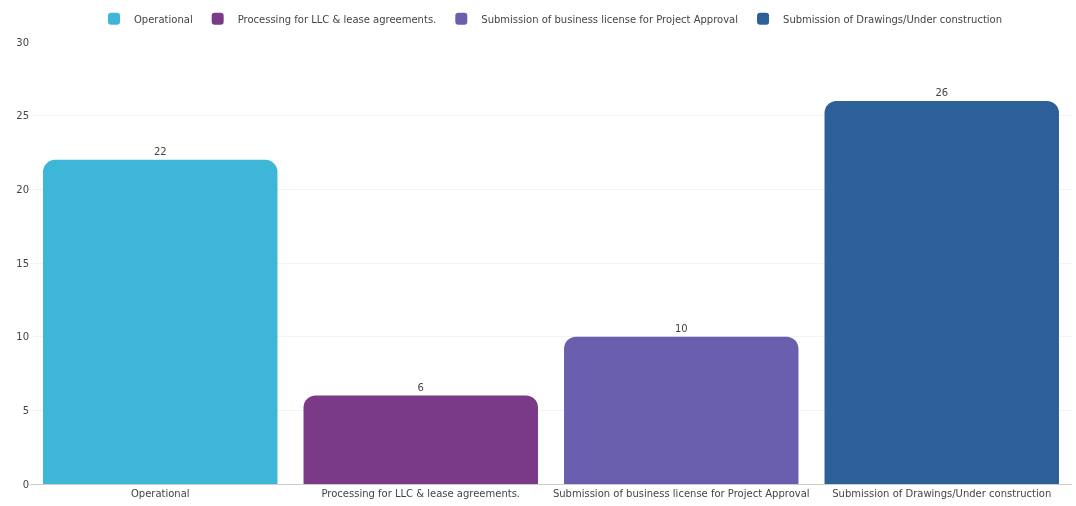 The width and height of the screenshot is (1076, 506). Describe the element at coordinates (421, 493) in the screenshot. I see `x-tick-label: Processing for LLC & lease agreements.` at that location.